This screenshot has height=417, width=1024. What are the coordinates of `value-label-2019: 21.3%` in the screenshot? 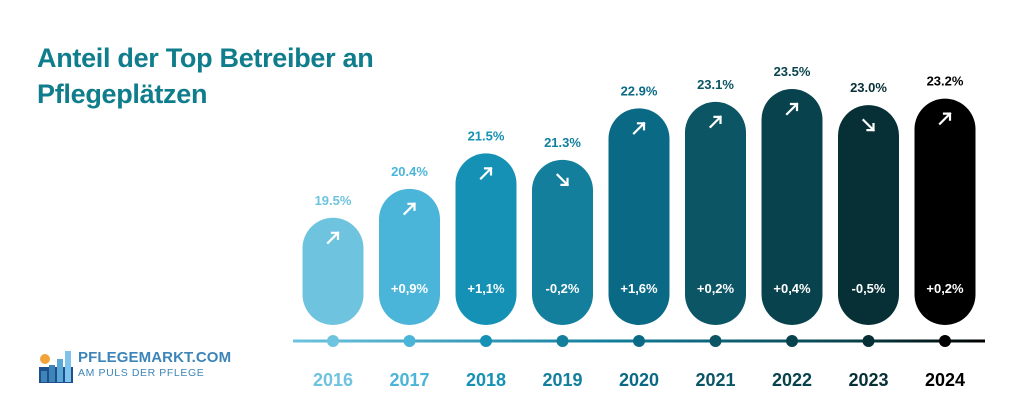 It's located at (562, 142).